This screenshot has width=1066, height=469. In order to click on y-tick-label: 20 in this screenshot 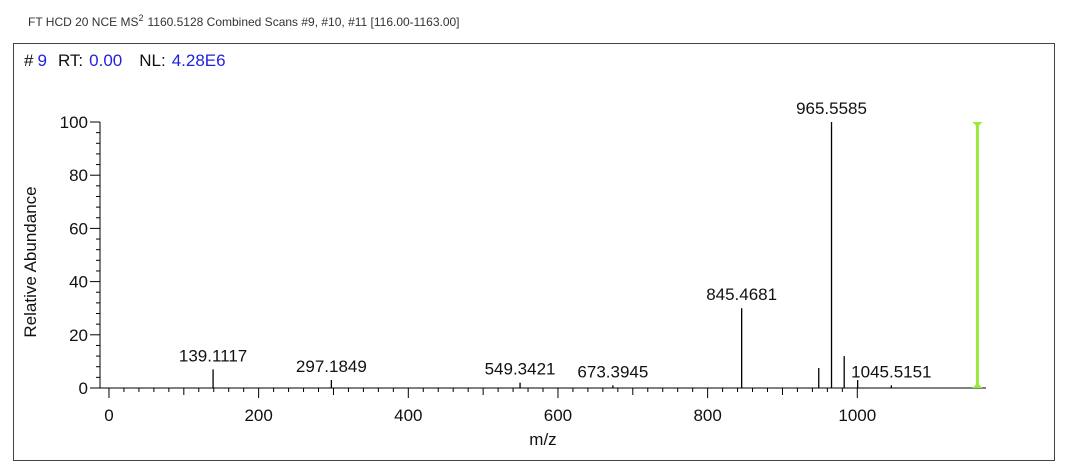, I will do `click(78, 335)`.